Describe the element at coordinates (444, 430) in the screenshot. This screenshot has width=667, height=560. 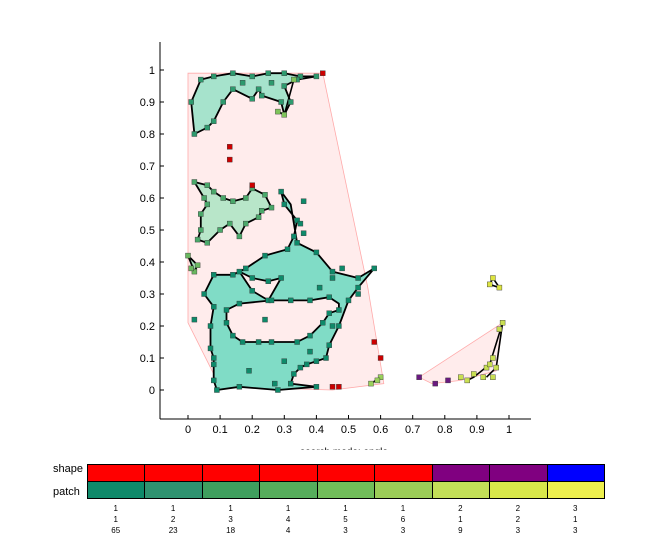
I see `x-tick-label-0.8: 0.8` at that location.